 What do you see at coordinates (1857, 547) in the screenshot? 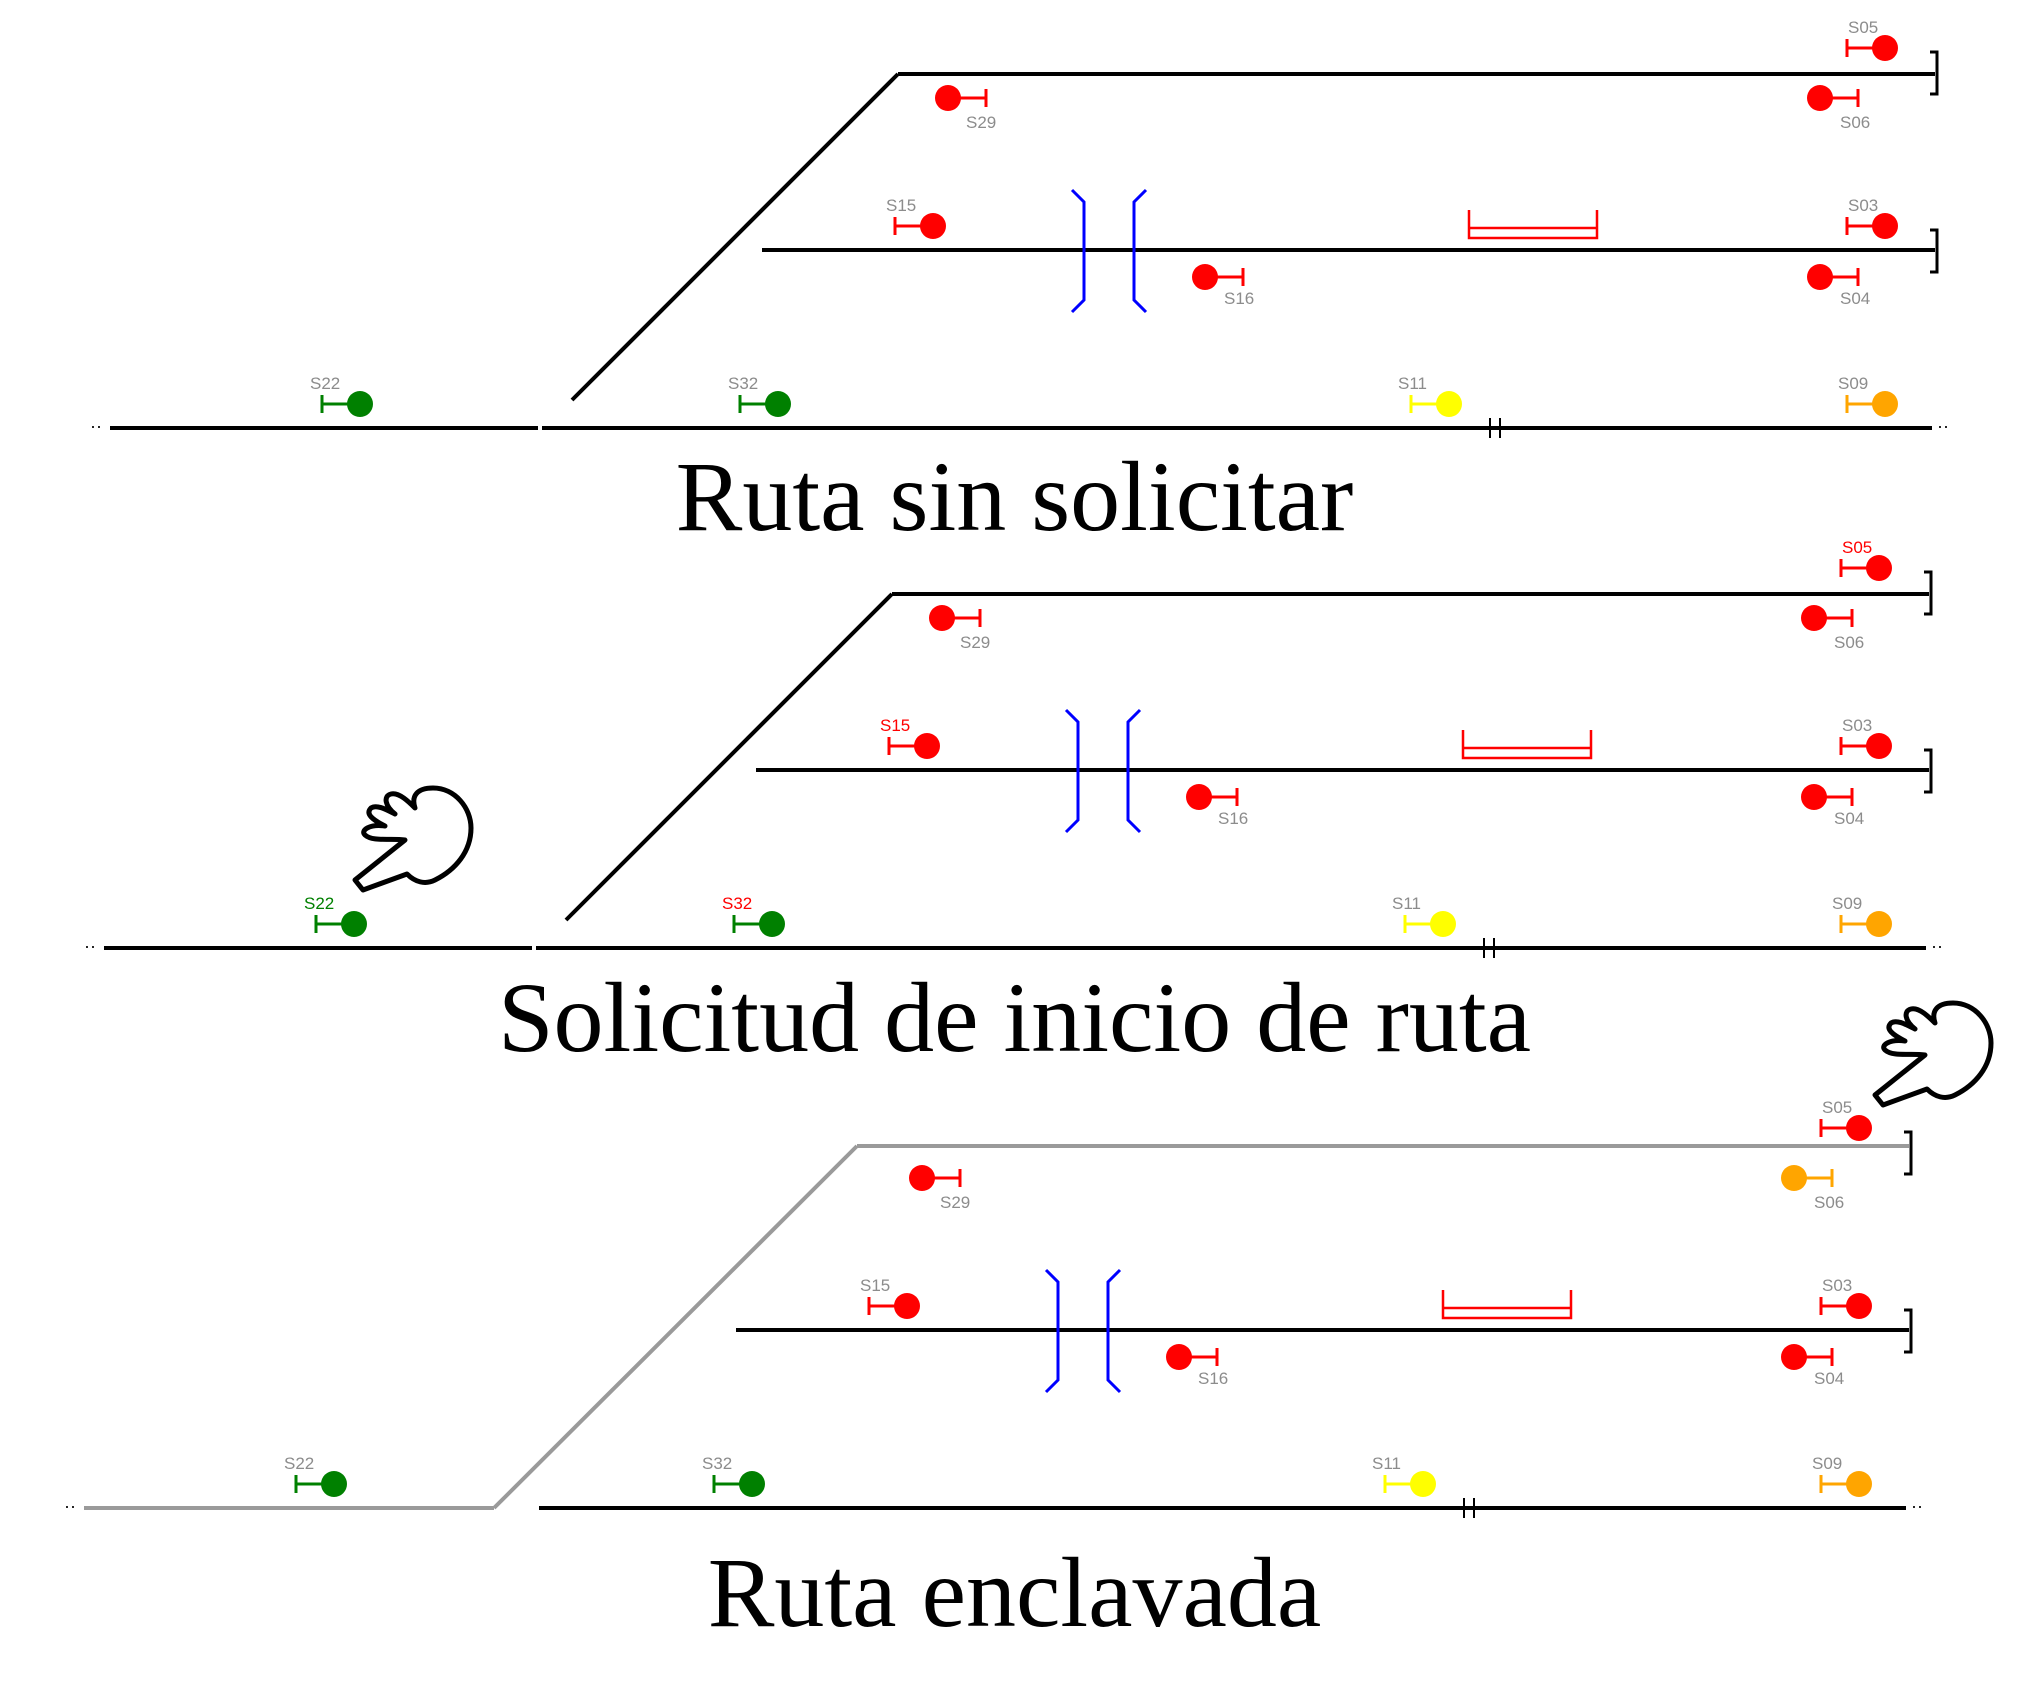
I see `signal-label: S05` at bounding box center [1857, 547].